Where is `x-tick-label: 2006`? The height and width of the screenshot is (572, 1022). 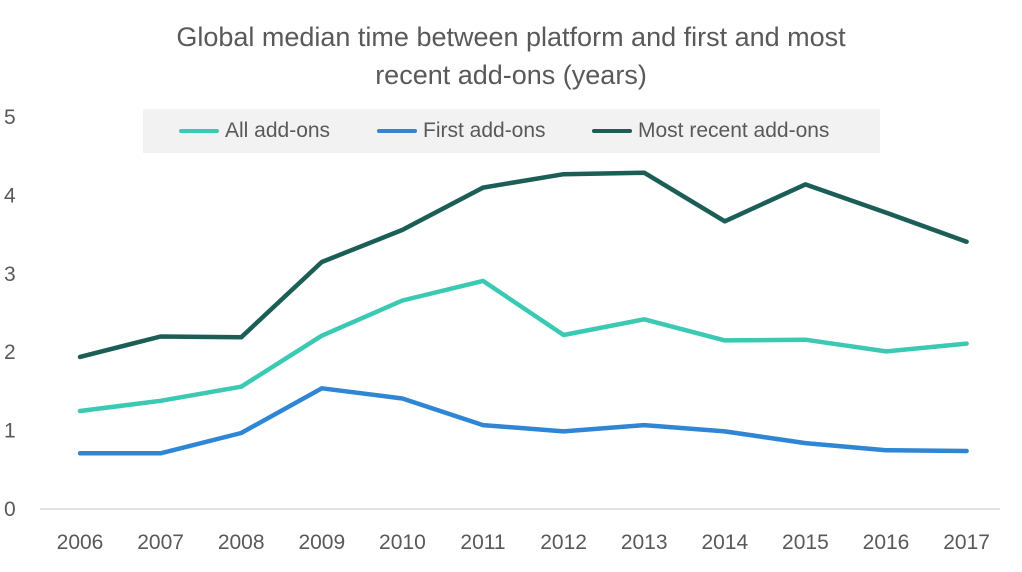 x-tick-label: 2006 is located at coordinates (80, 542).